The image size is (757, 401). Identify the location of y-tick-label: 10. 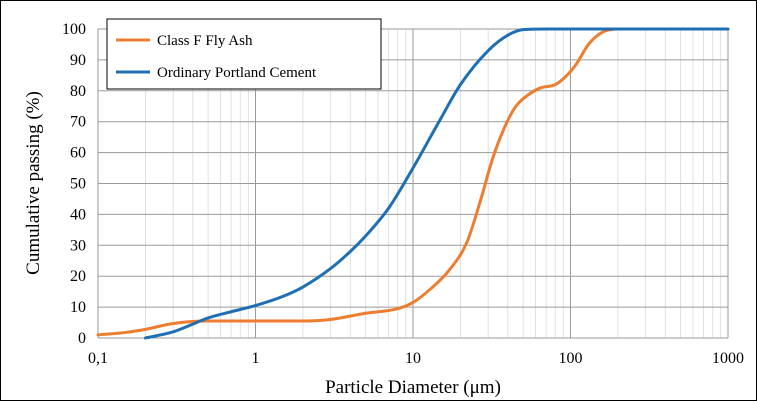
(78, 307).